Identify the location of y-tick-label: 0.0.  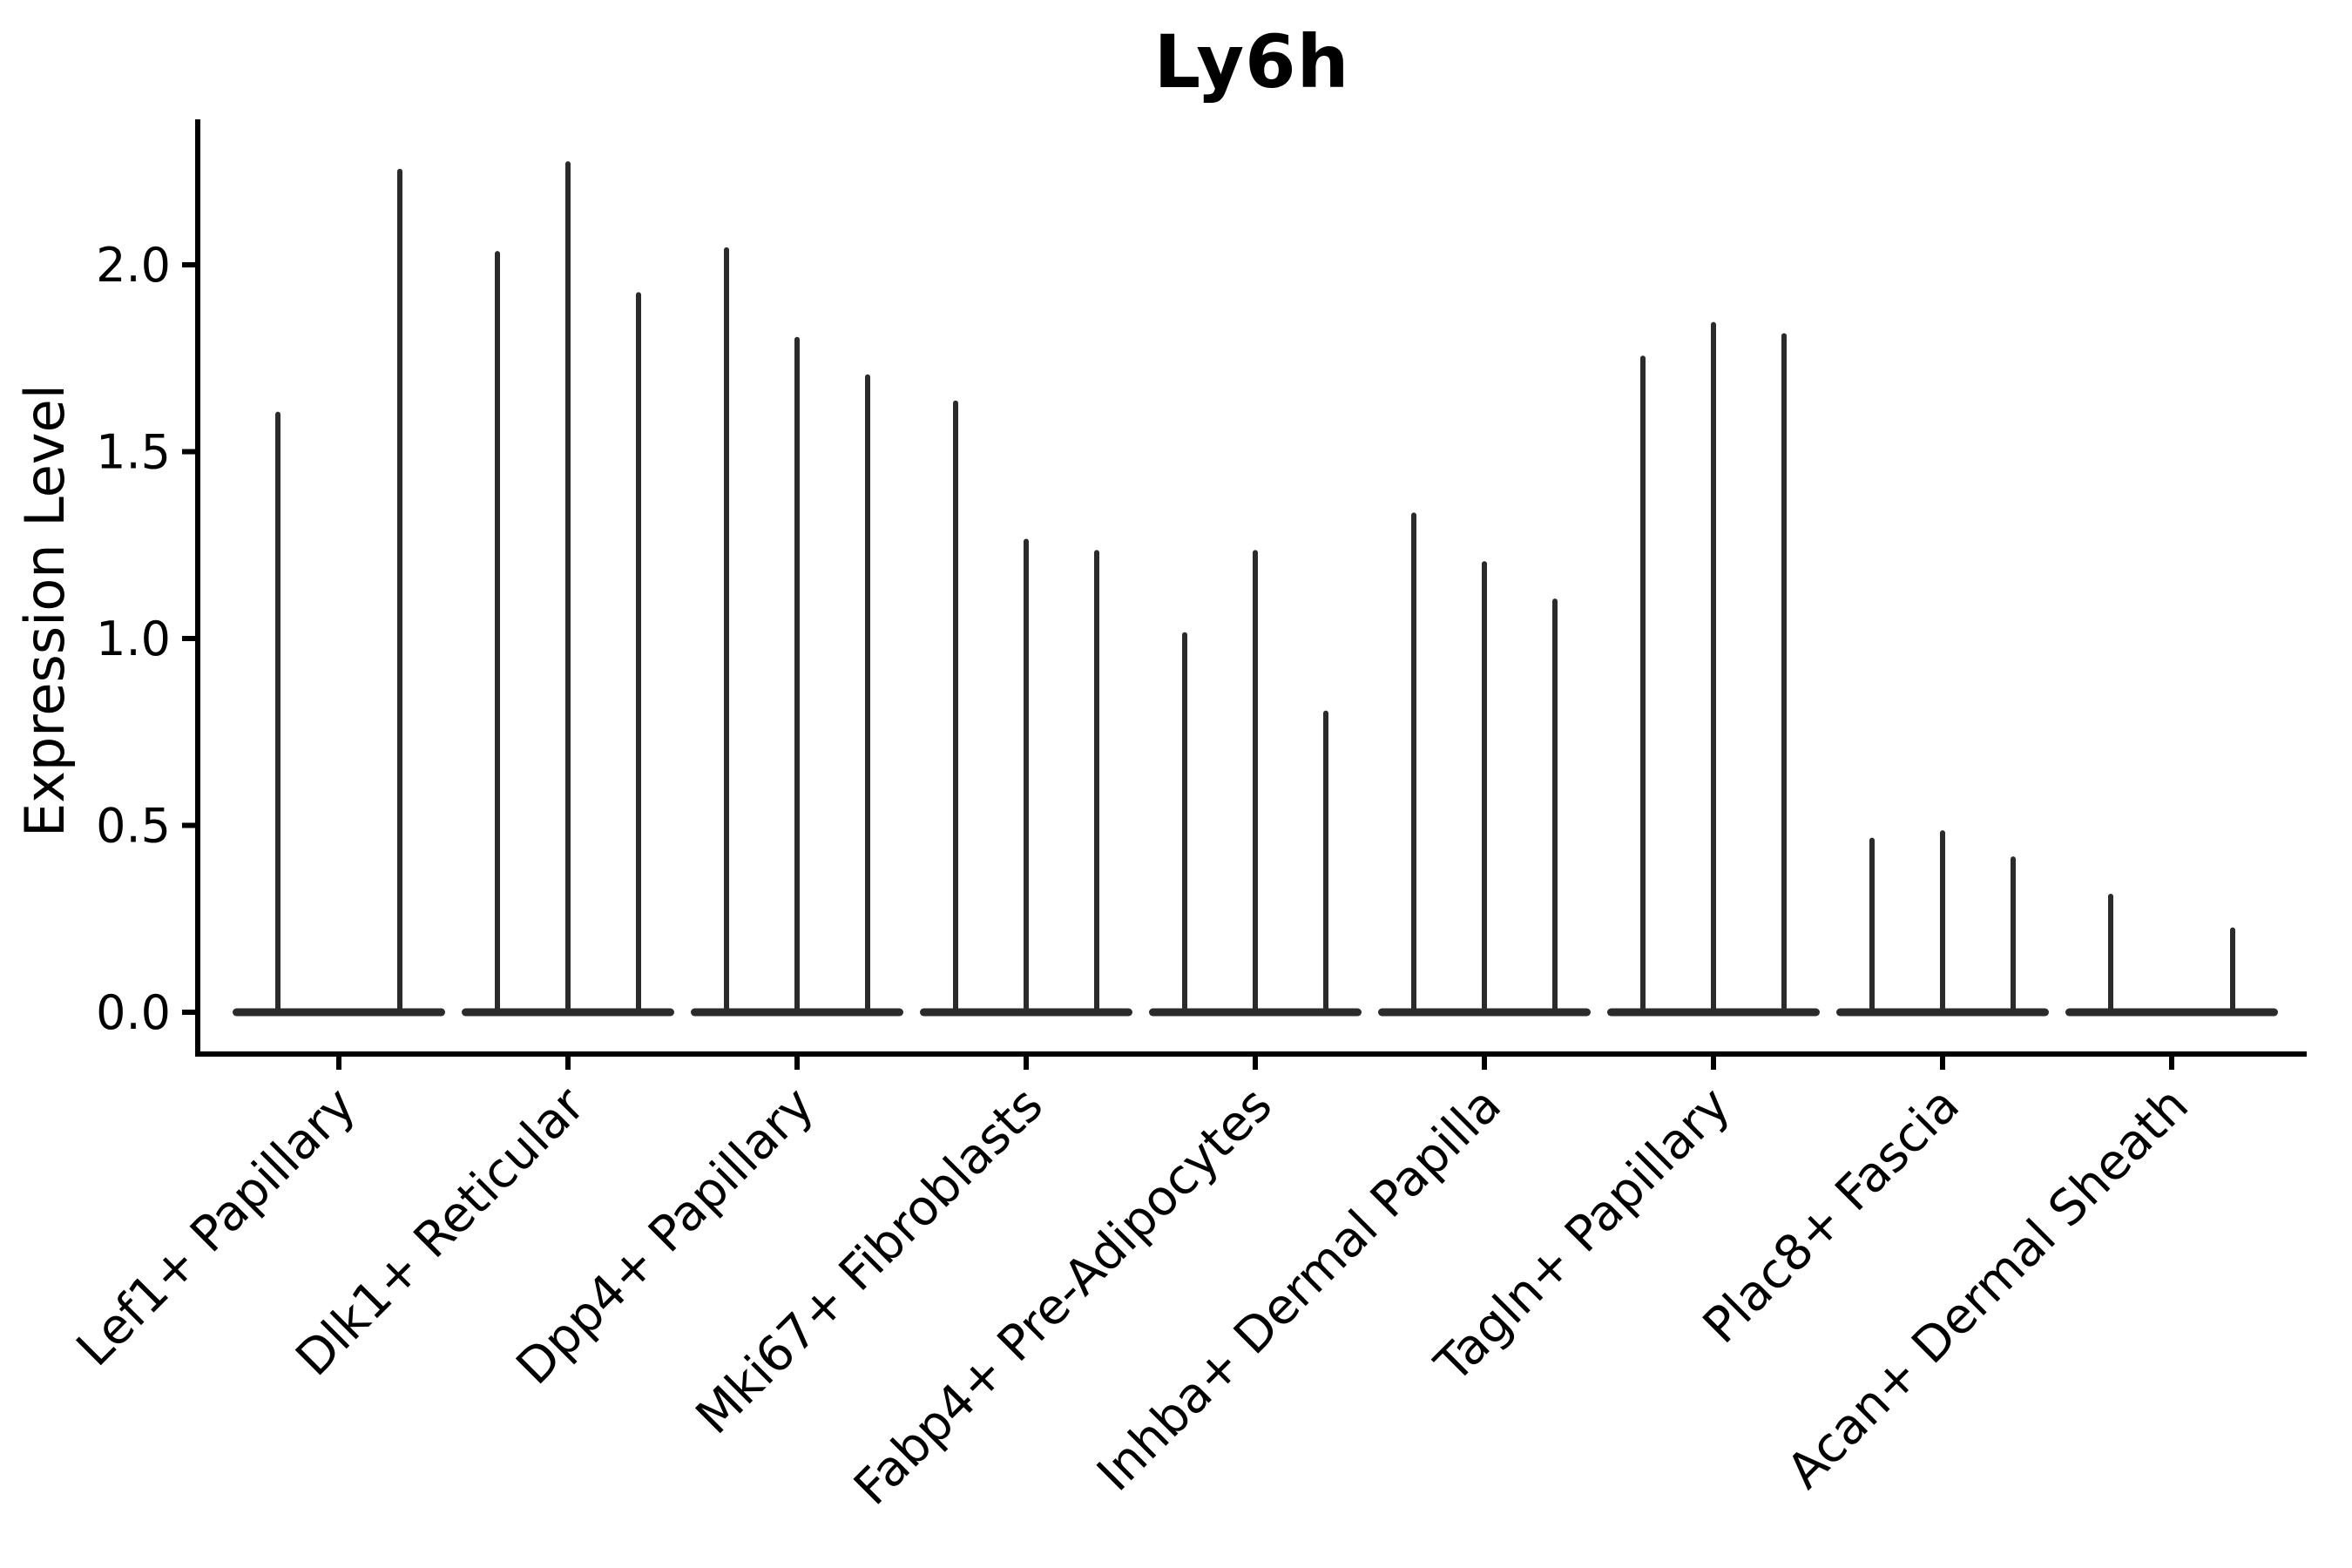
(134, 1013).